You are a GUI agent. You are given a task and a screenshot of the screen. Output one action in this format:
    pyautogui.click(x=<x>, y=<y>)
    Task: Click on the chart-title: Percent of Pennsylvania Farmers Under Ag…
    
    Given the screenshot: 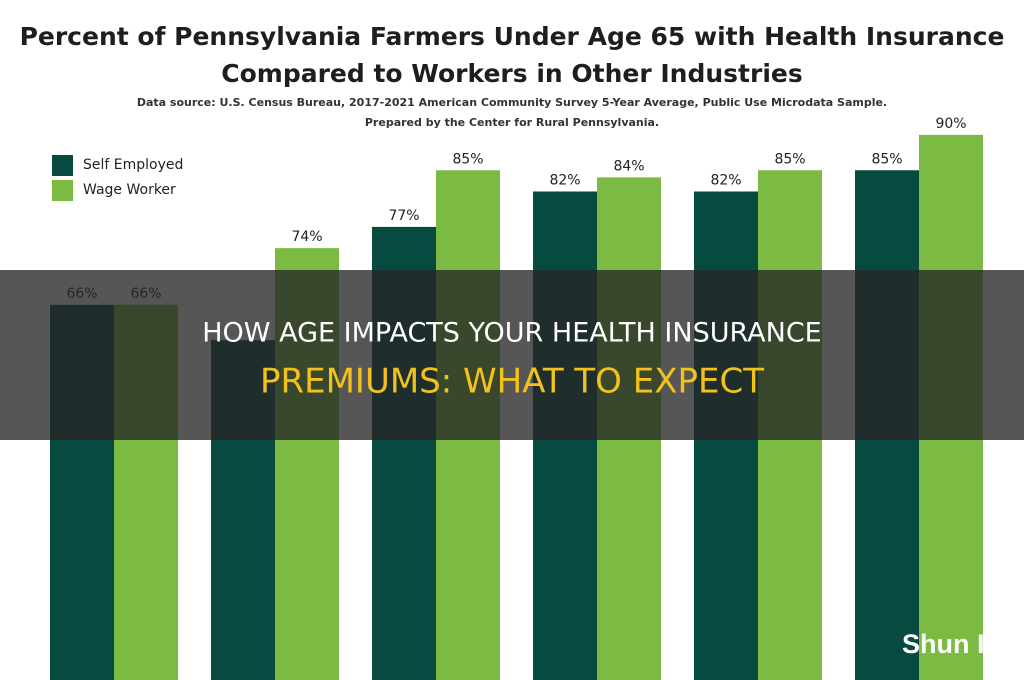 What is the action you would take?
    pyautogui.click(x=512, y=36)
    